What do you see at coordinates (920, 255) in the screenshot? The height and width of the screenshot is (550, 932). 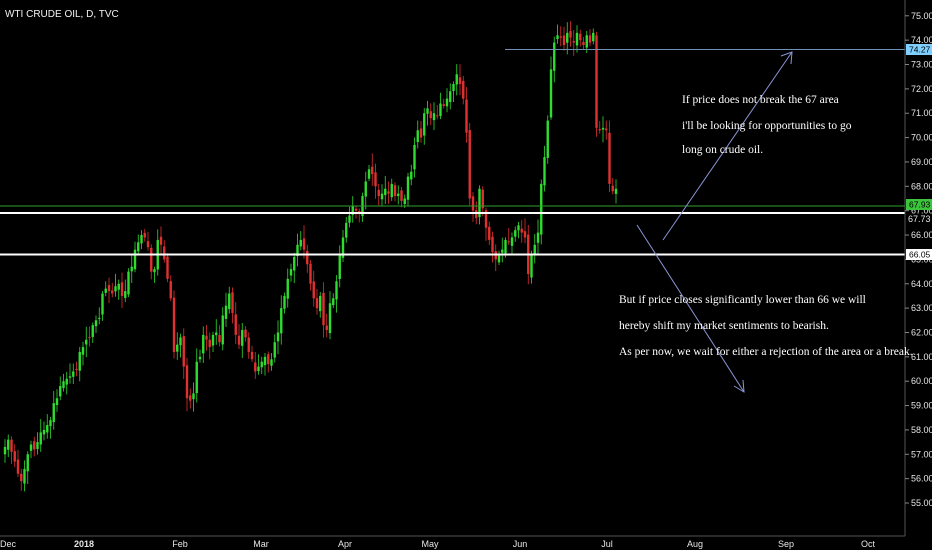 I see `support-tag-label: 66.05` at bounding box center [920, 255].